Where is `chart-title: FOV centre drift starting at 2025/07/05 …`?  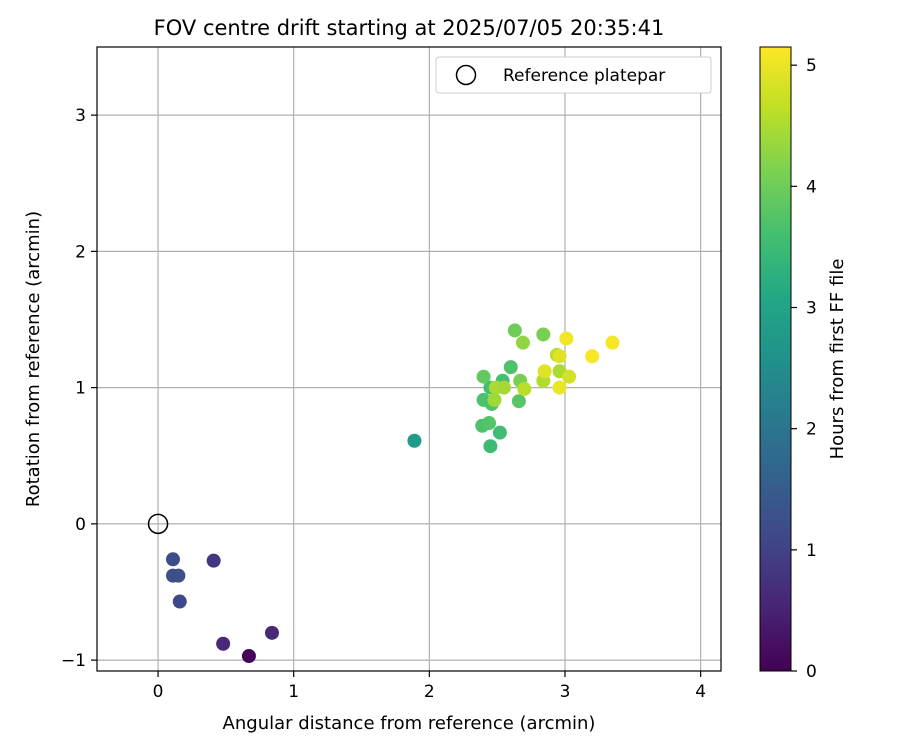
chart-title: FOV centre drift starting at 2025/07/05 … is located at coordinates (409, 28).